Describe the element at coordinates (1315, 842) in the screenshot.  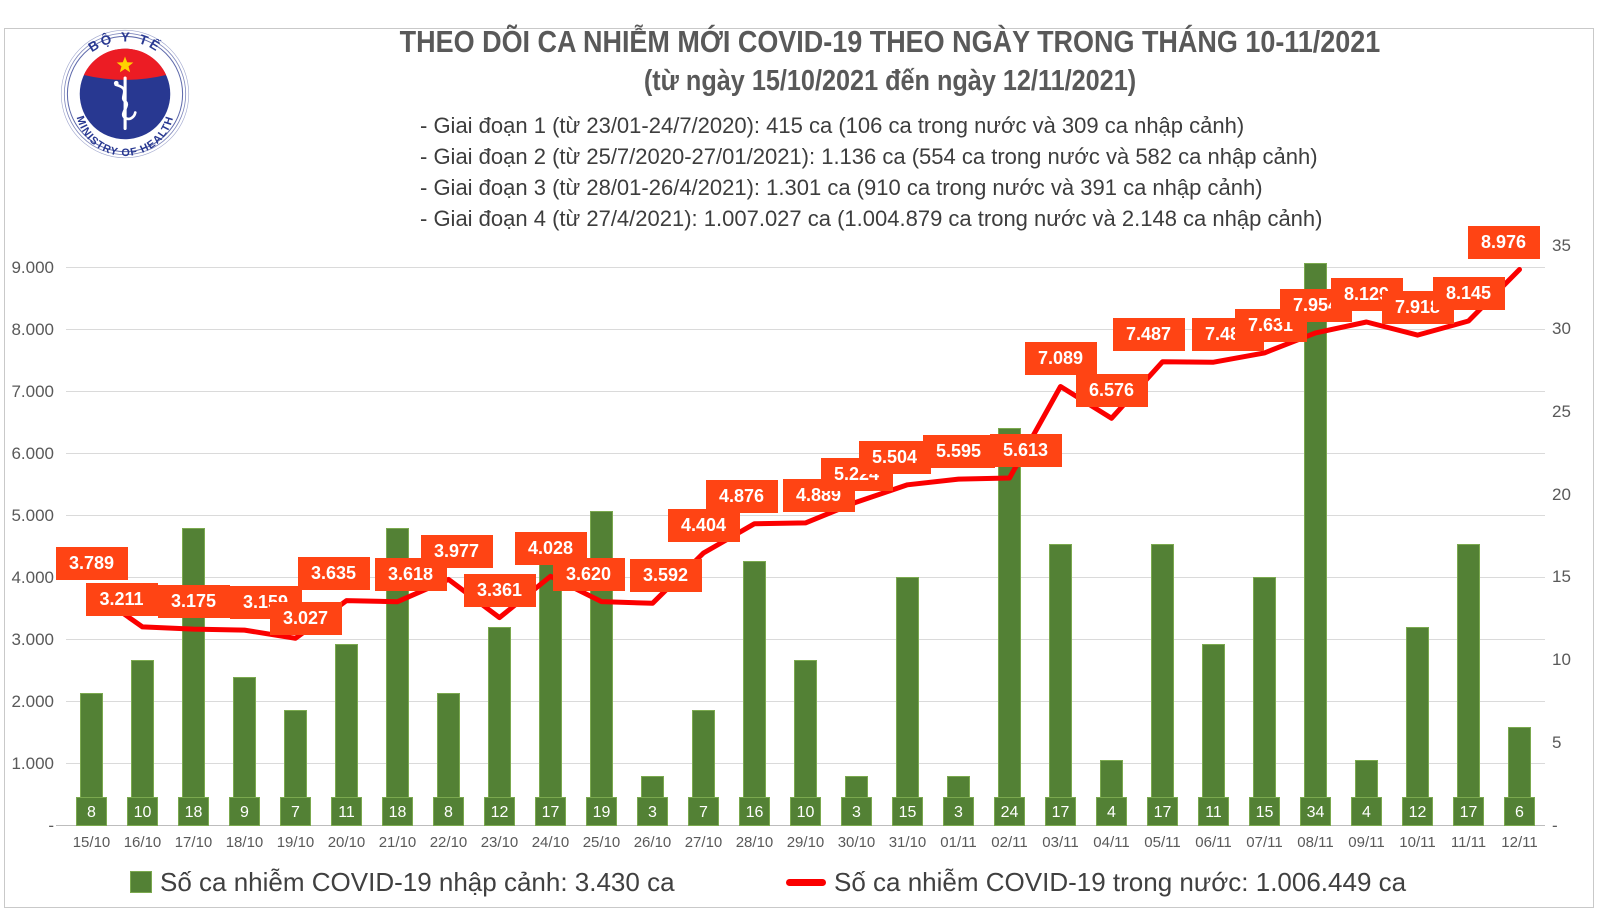
I see `date-label-08/11: 08/11` at that location.